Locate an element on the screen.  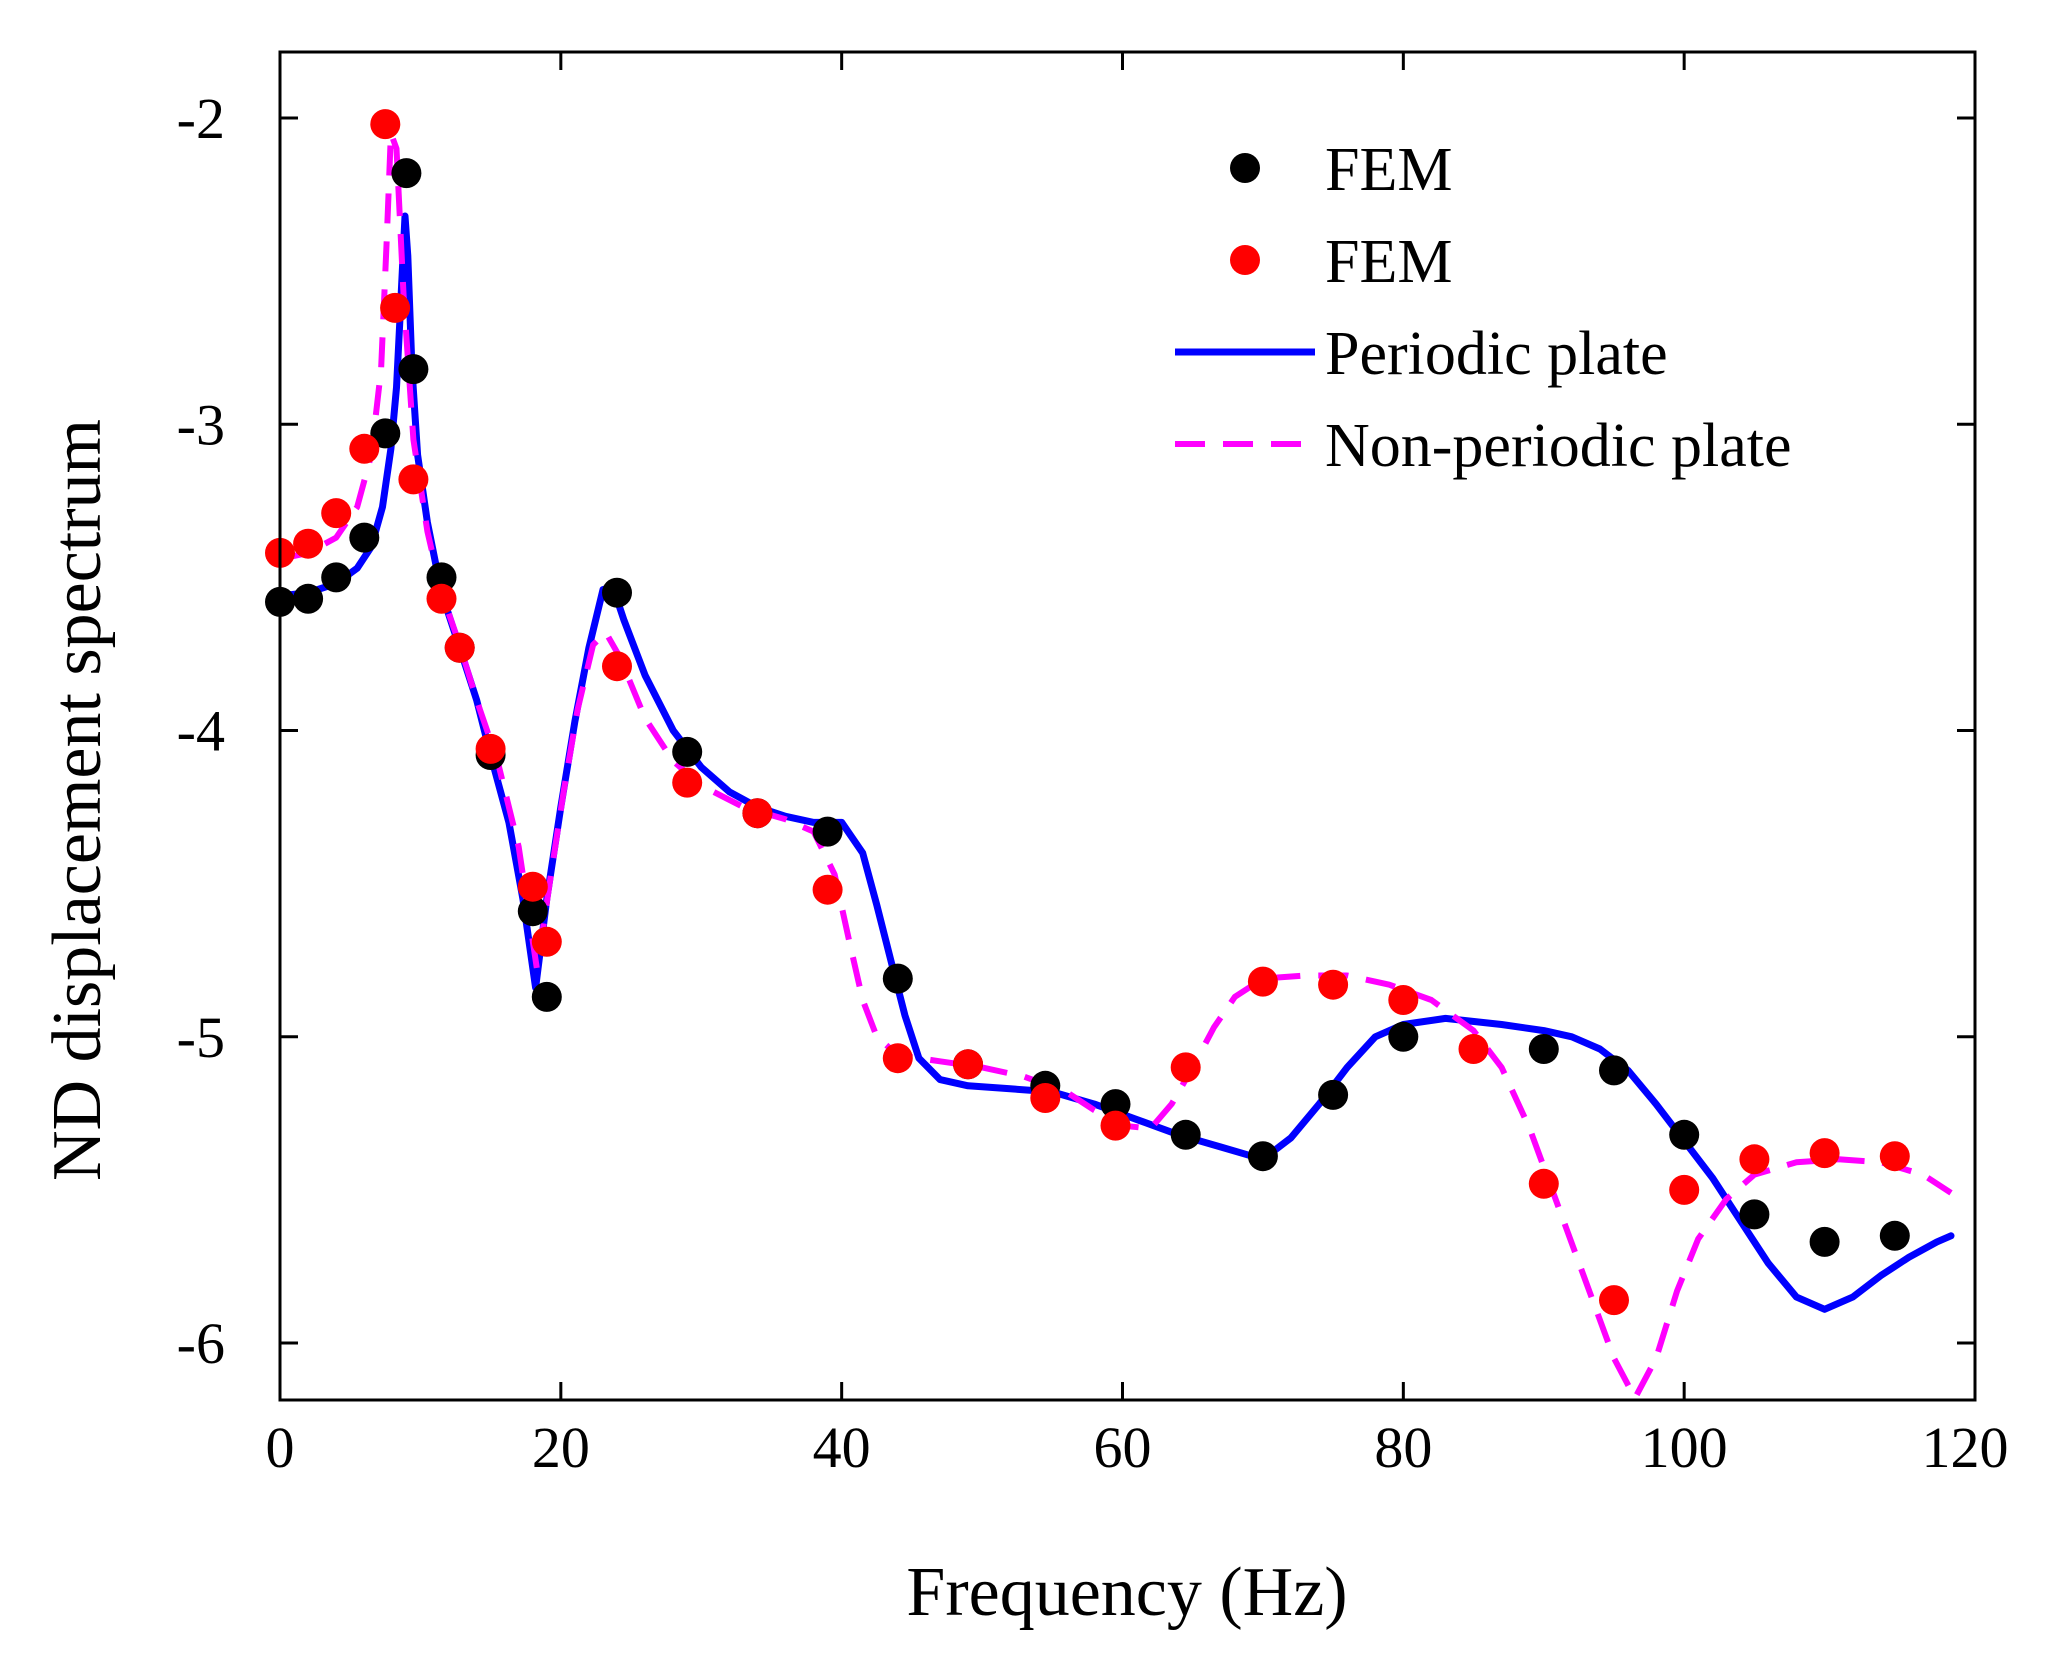
y-axis-label: ND displacement spectrum is located at coordinates (77, 800).